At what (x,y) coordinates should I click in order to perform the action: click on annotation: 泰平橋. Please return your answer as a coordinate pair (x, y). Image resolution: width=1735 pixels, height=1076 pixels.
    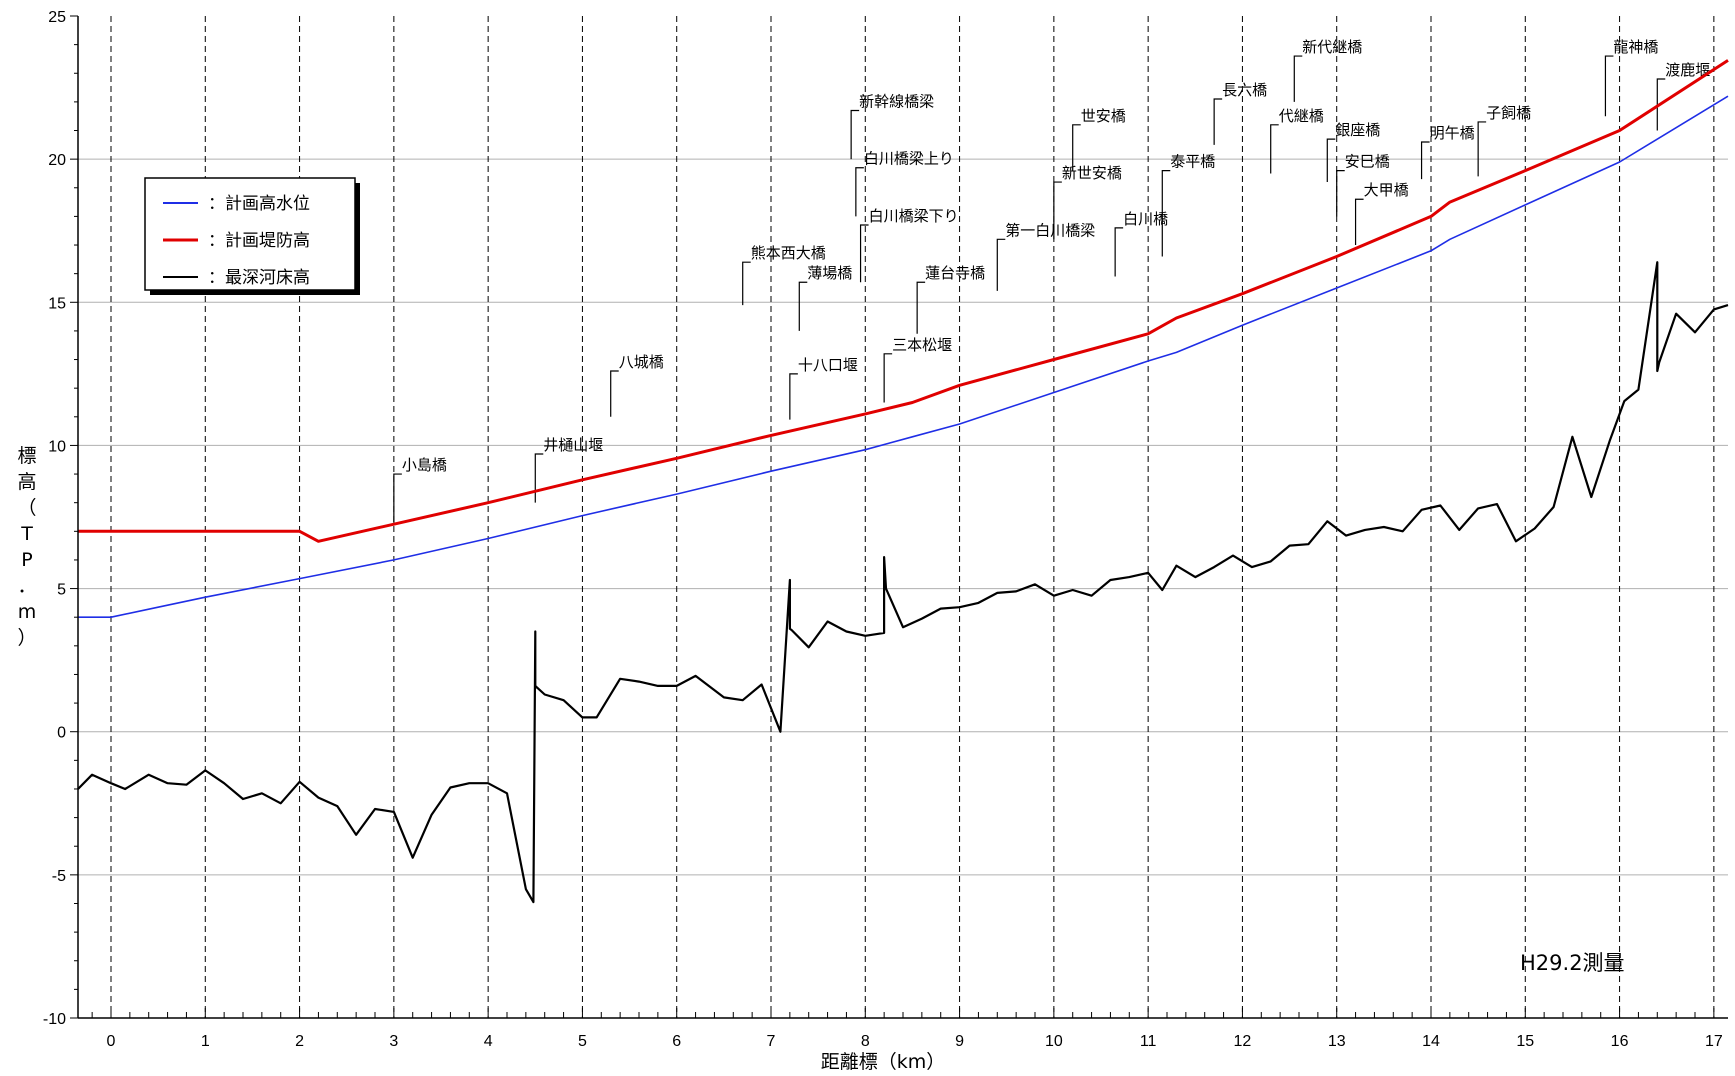
    Looking at the image, I should click on (1188, 205).